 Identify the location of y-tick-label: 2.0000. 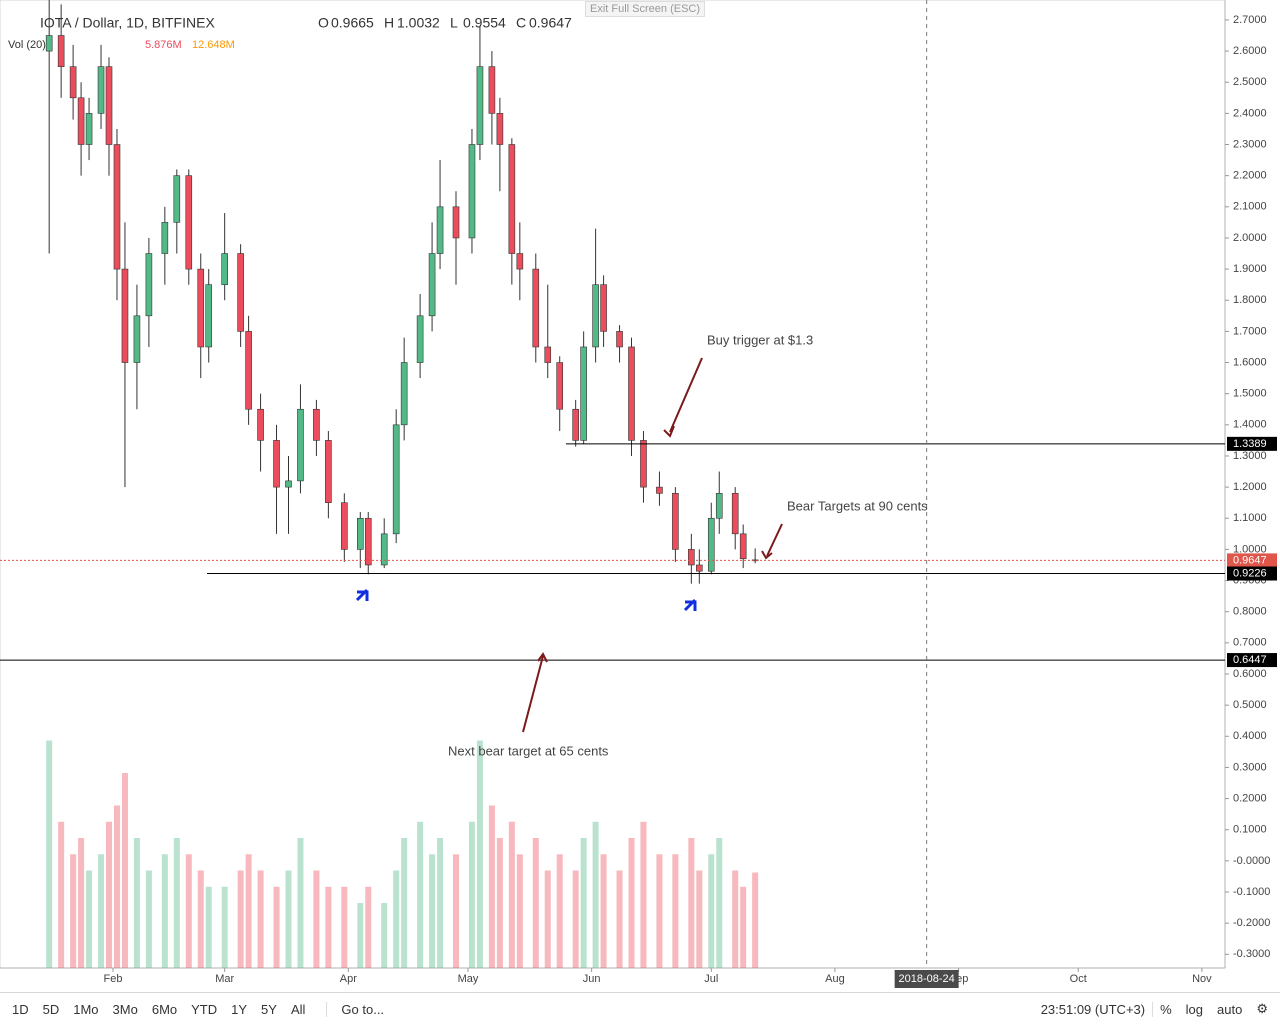
(1250, 238).